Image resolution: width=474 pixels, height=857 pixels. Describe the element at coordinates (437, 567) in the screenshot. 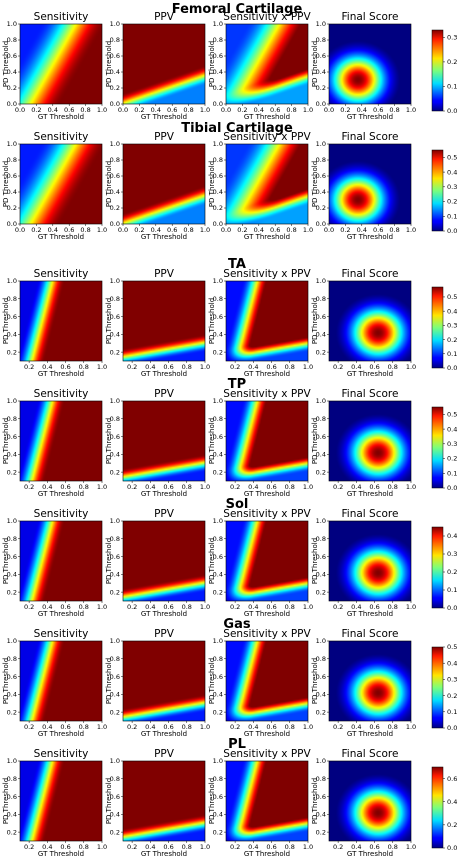

I see `colorbar` at that location.